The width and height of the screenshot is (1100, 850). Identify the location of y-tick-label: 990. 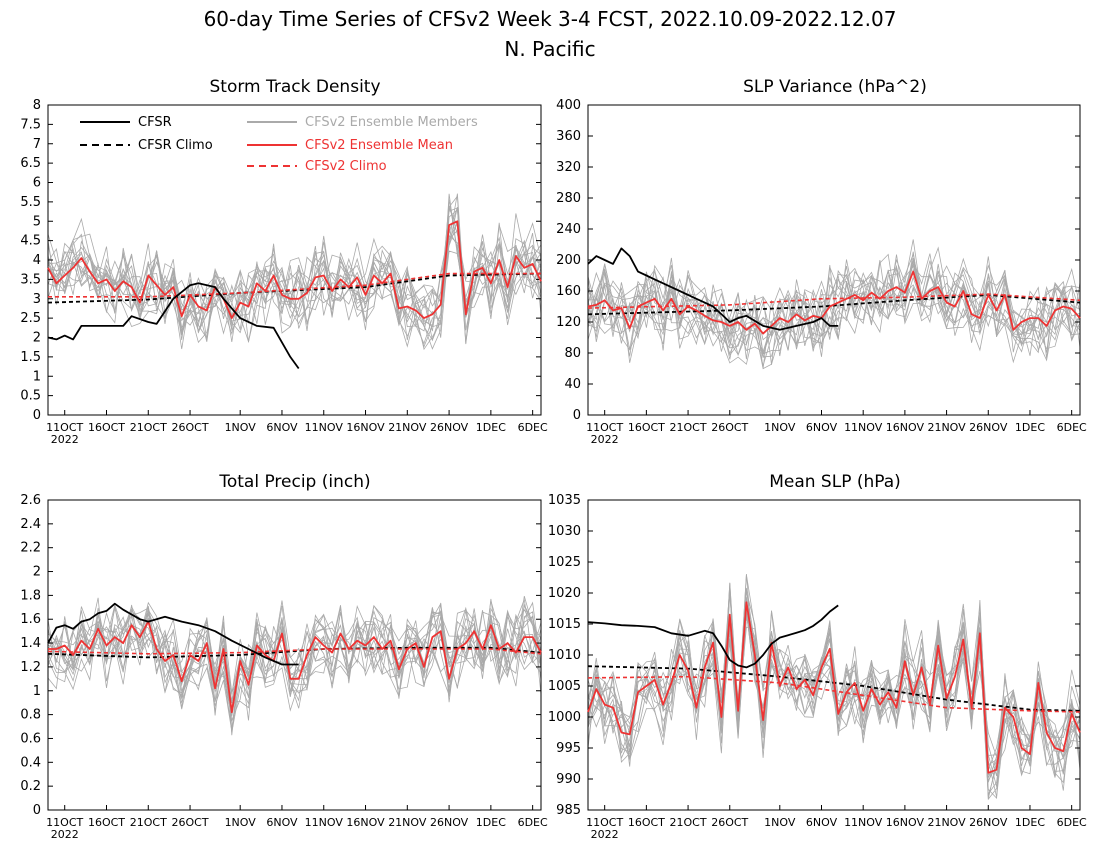
(568, 779).